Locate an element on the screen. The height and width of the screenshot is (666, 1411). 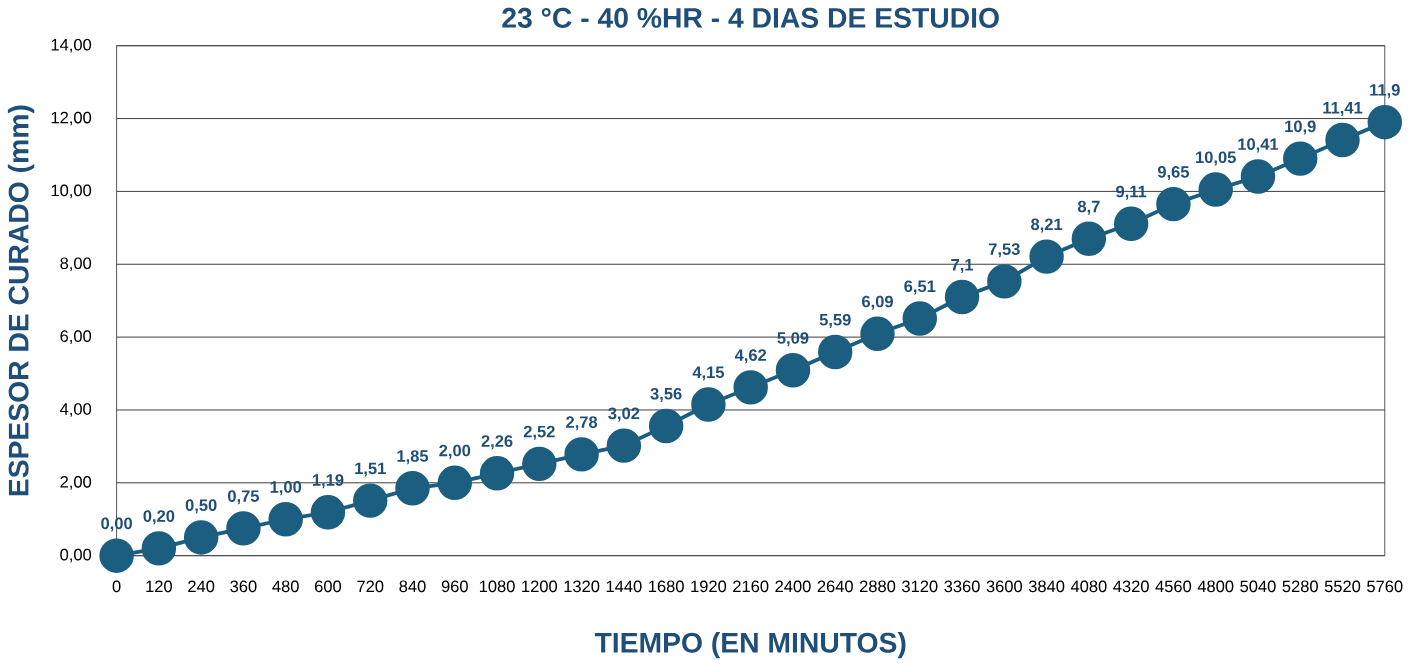
x-tick-label: 1440 is located at coordinates (624, 586).